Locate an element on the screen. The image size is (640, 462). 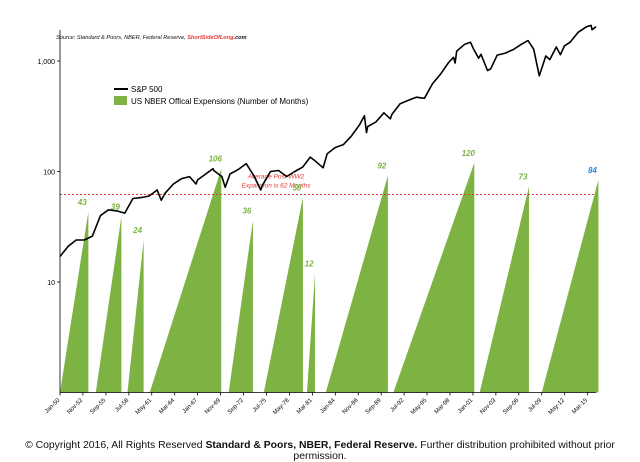
x-tick-label: Sep-55 is located at coordinates (98, 406).